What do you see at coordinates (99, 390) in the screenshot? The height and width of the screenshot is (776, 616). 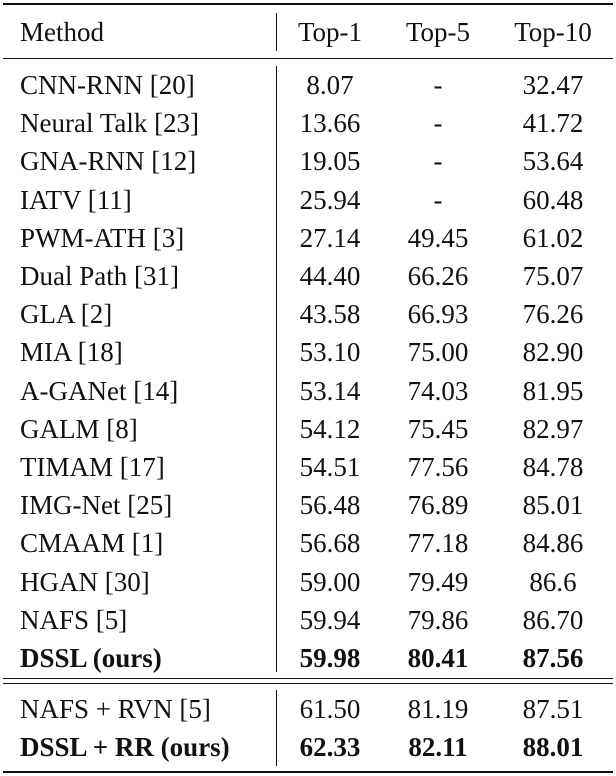 I see `method-cell: A-GANet [14]` at bounding box center [99, 390].